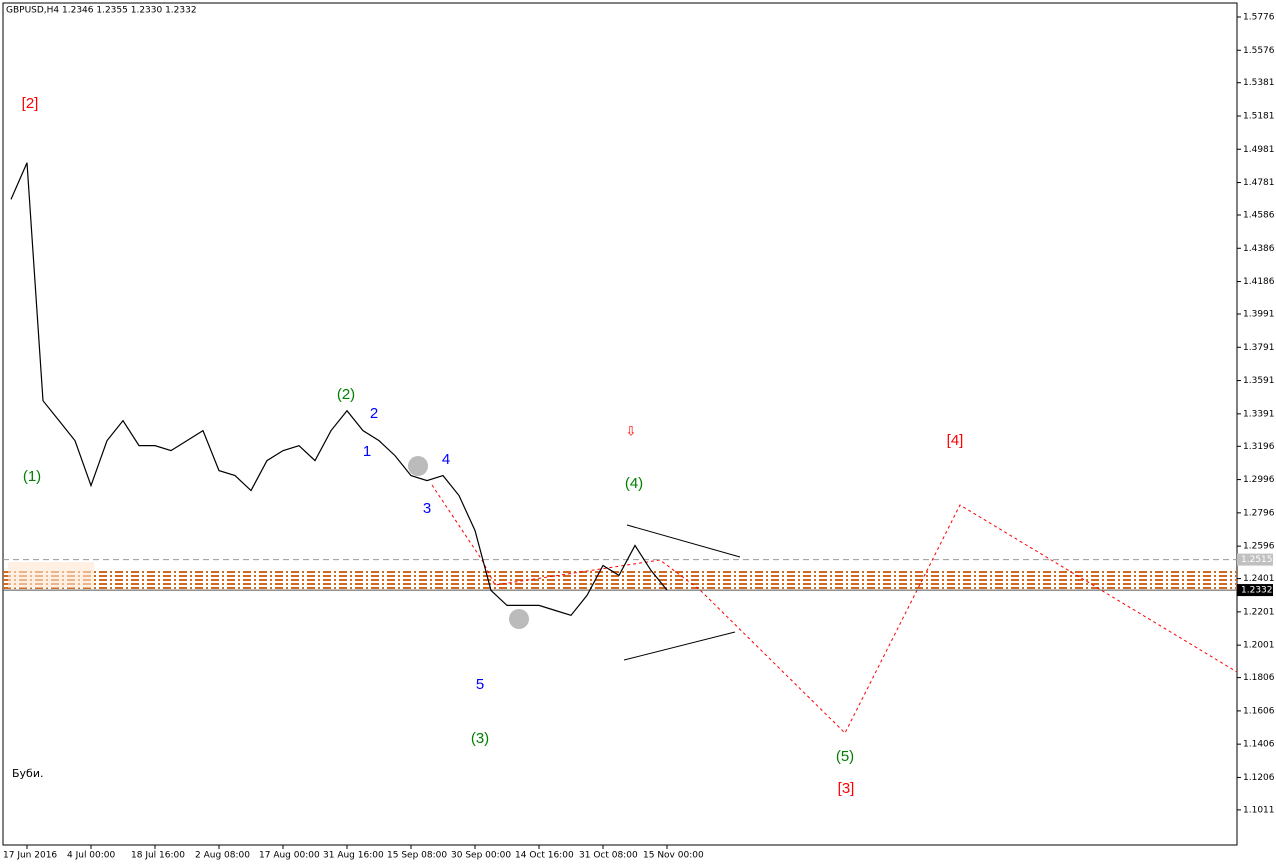  What do you see at coordinates (417, 856) in the screenshot?
I see `x-tick-label: 15 Sep 08:00` at bounding box center [417, 856].